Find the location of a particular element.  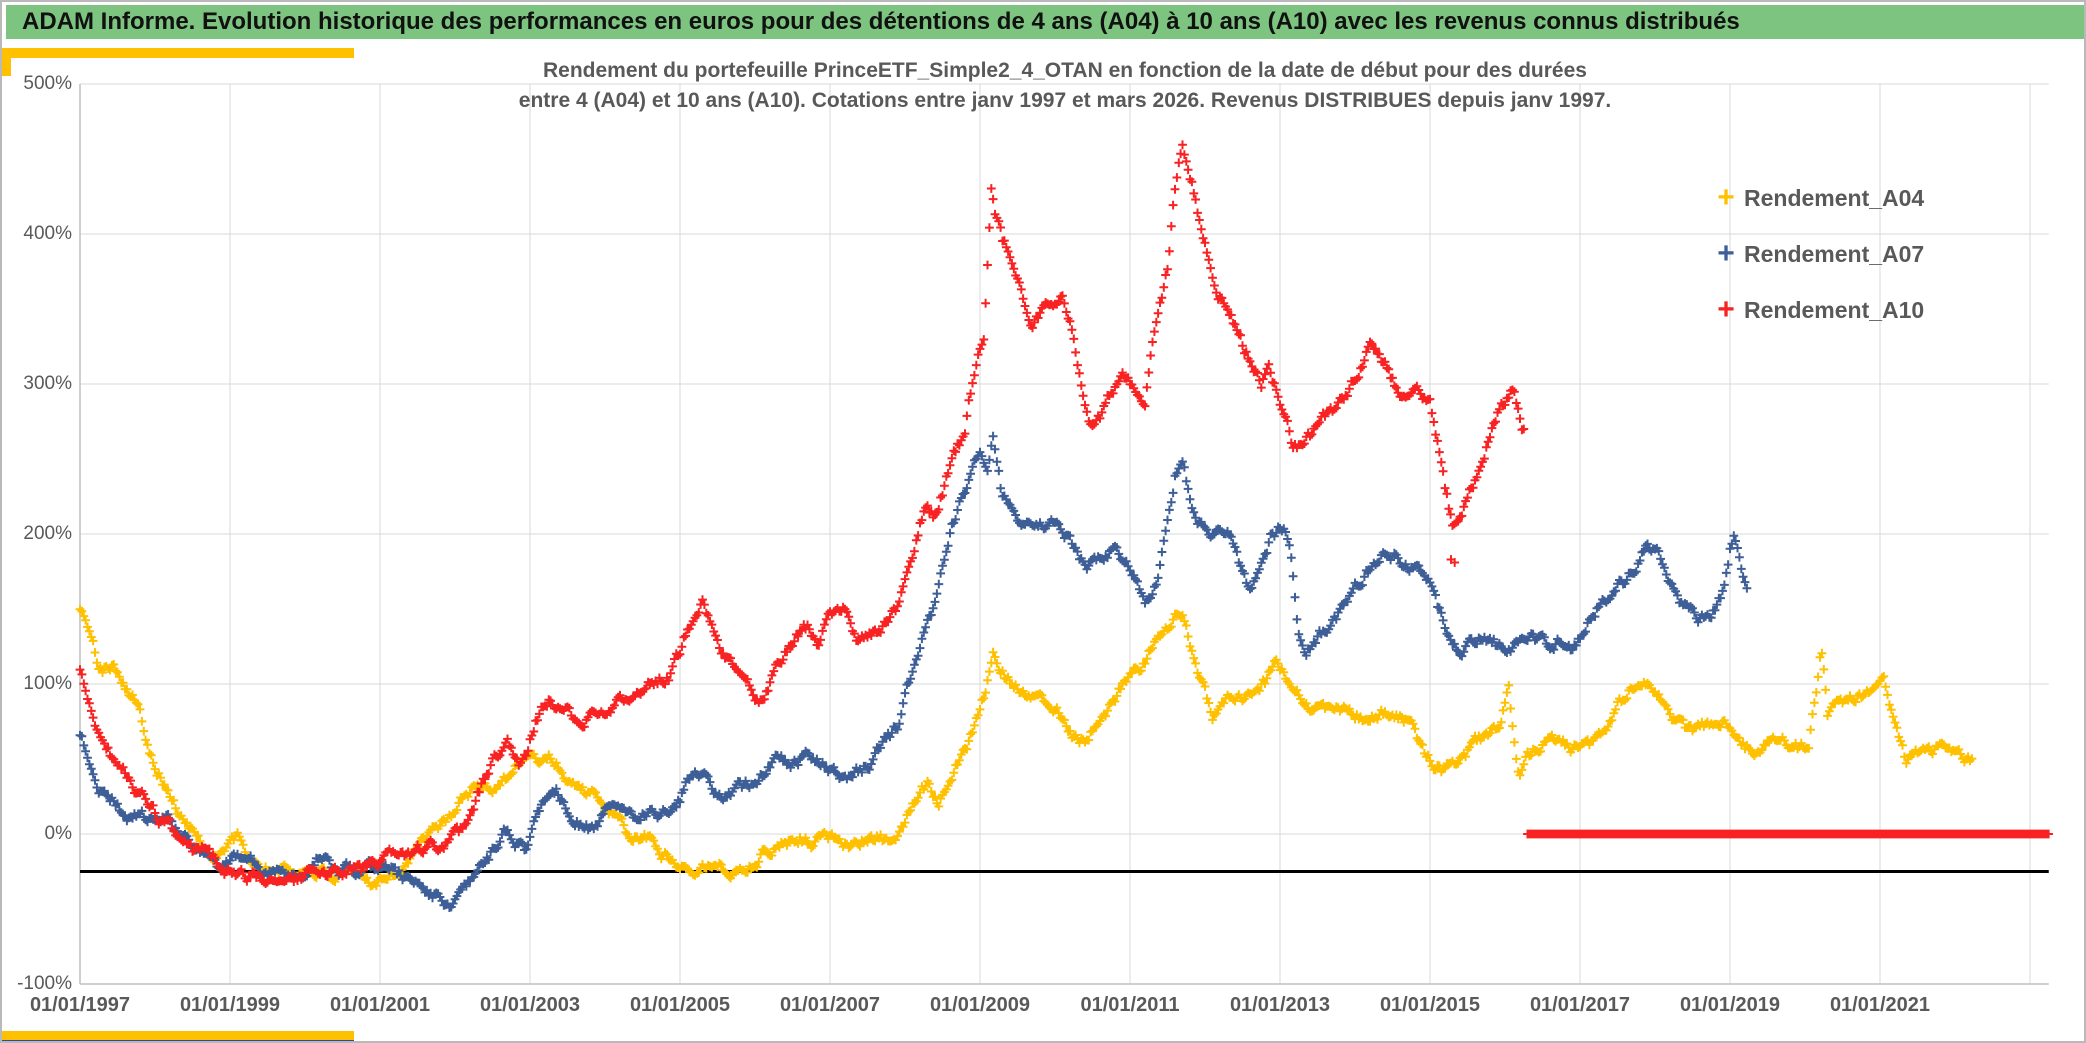

x-axis-label: 01/01/2001 is located at coordinates (380, 1005).